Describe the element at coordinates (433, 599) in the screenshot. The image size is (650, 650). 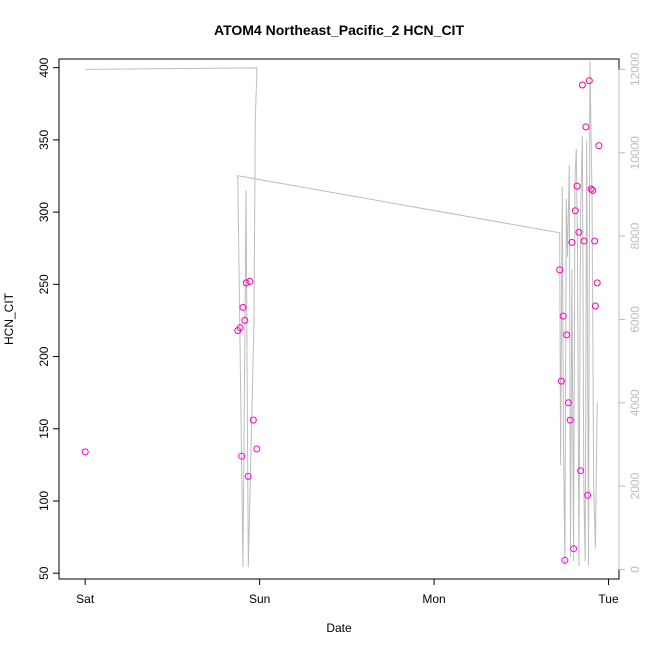
I see `x-tick-label: Mon` at that location.